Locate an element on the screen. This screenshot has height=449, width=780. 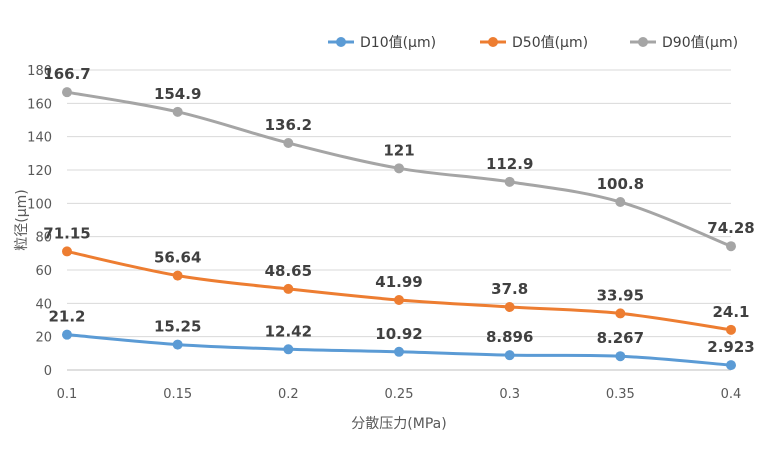
data-label: 166.7 is located at coordinates (66, 74).